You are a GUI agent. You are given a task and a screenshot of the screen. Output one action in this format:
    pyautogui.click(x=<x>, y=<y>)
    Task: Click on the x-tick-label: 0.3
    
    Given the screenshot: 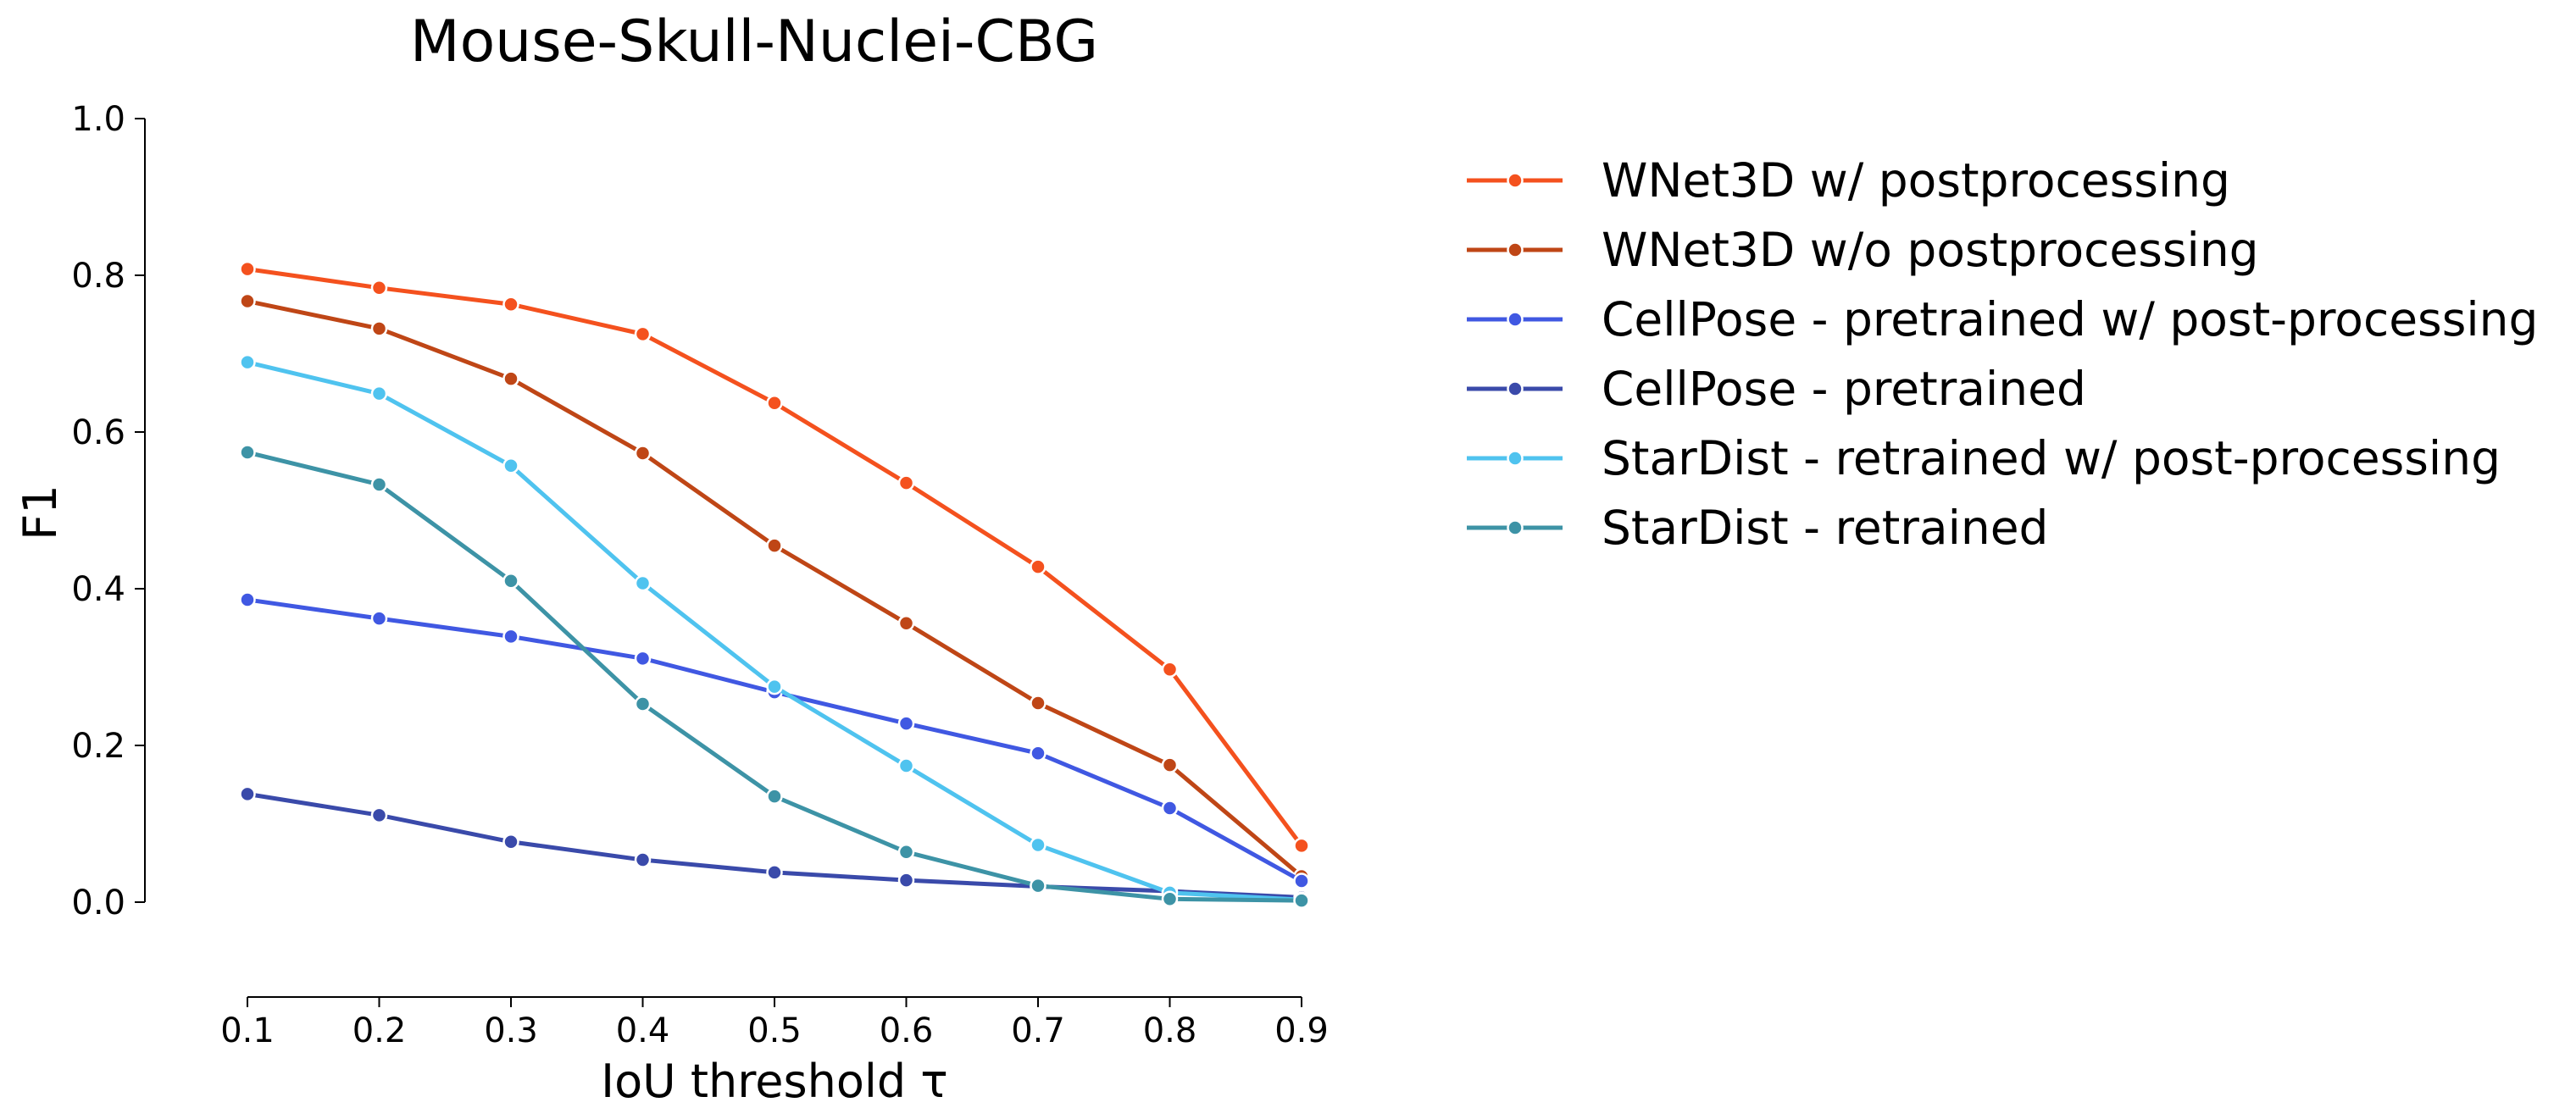 What is the action you would take?
    pyautogui.click(x=511, y=1030)
    